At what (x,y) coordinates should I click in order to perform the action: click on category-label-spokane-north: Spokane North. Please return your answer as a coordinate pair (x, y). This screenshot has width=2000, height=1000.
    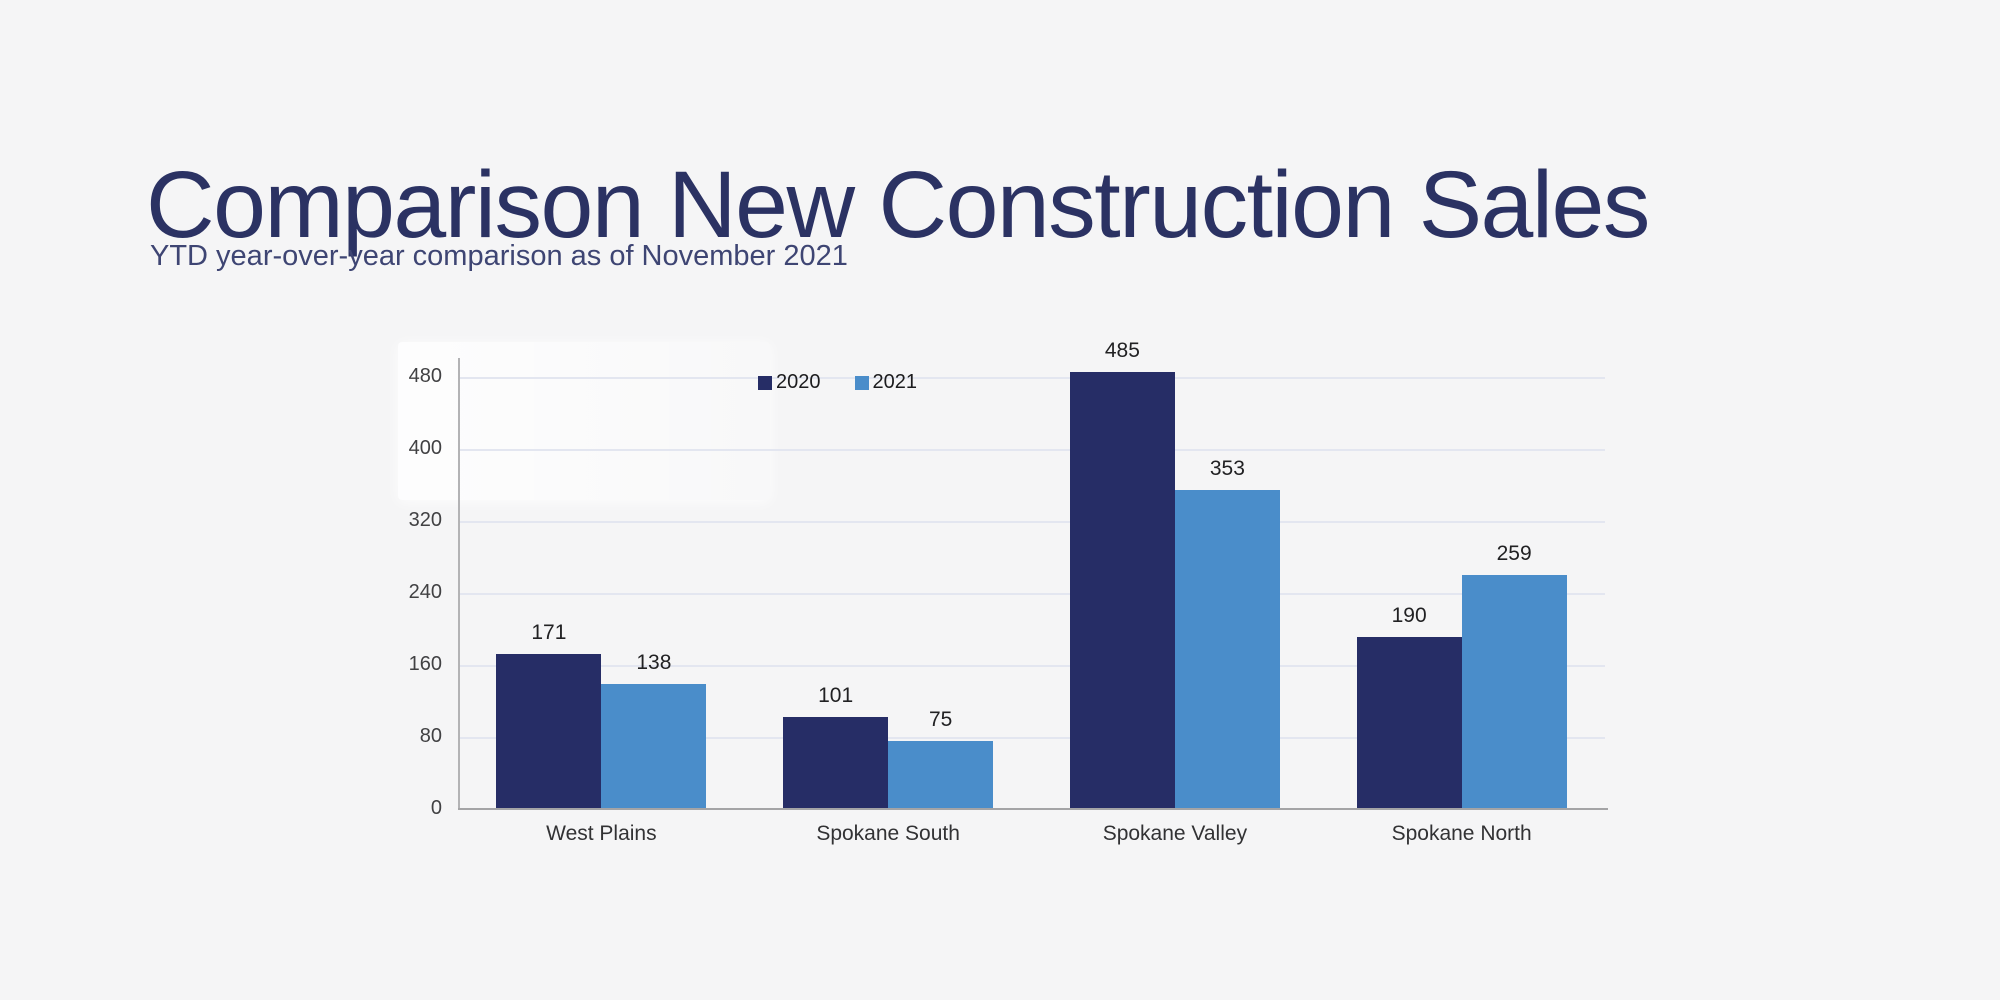
    Looking at the image, I should click on (1461, 833).